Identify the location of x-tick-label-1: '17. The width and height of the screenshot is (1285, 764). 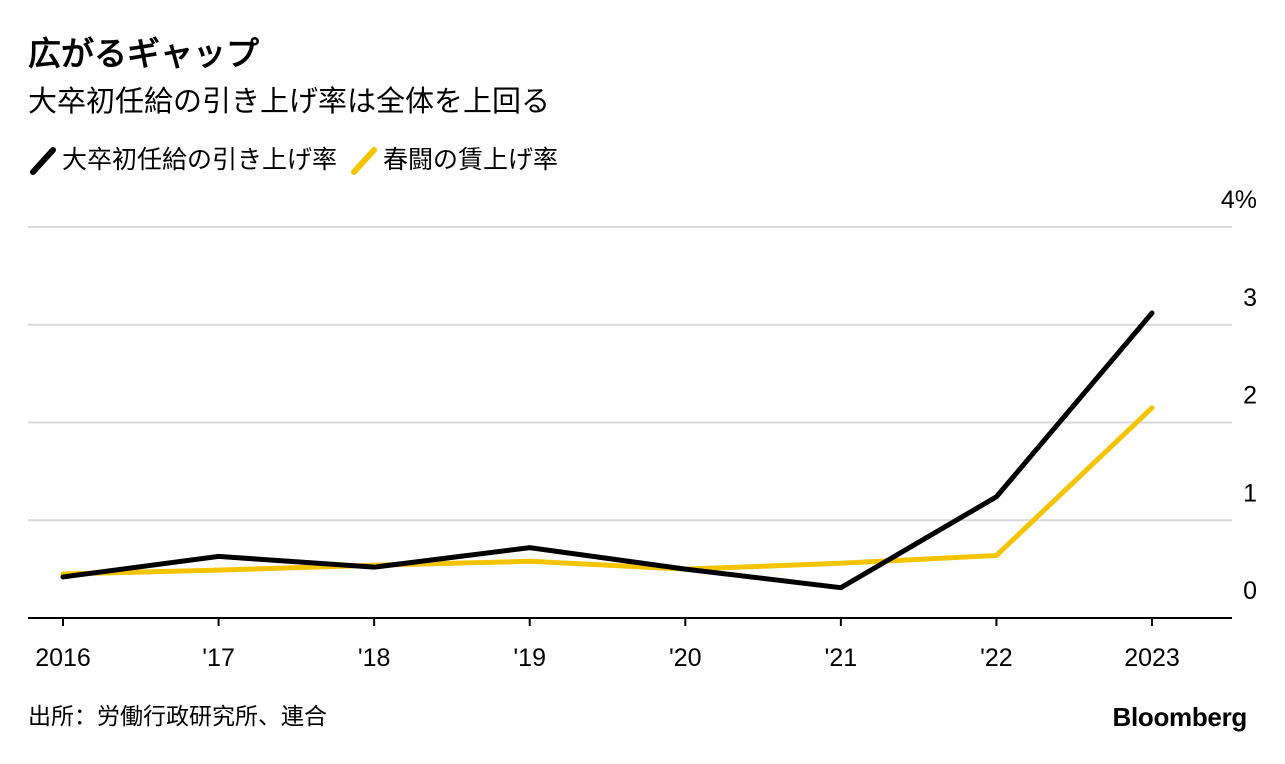
(218, 658).